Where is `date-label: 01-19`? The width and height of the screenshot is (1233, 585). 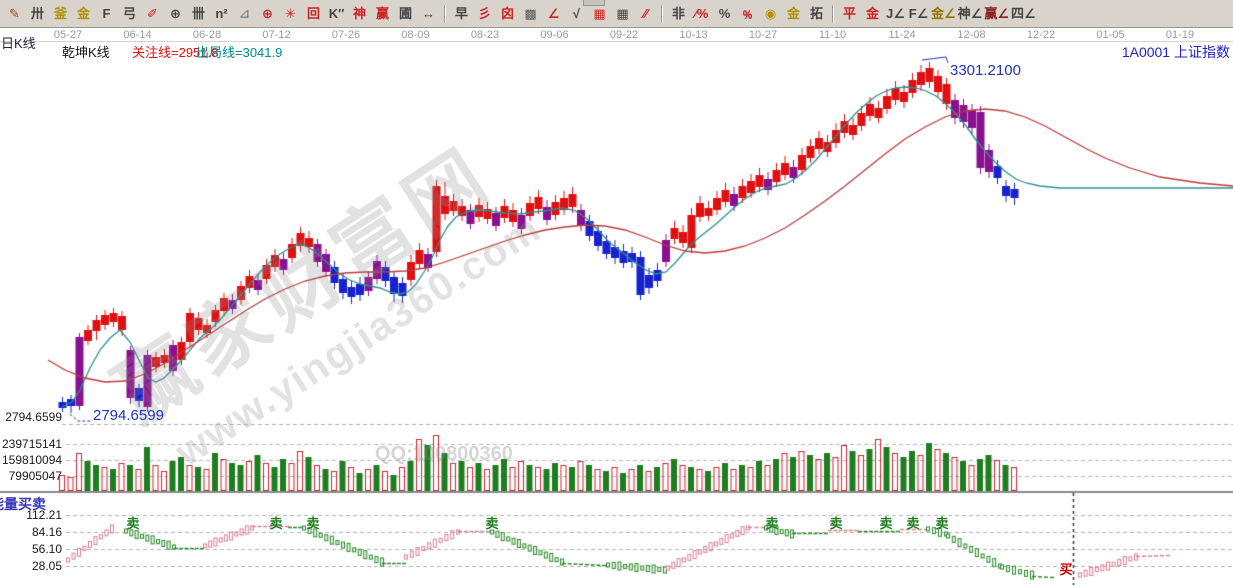 date-label: 01-19 is located at coordinates (1180, 35).